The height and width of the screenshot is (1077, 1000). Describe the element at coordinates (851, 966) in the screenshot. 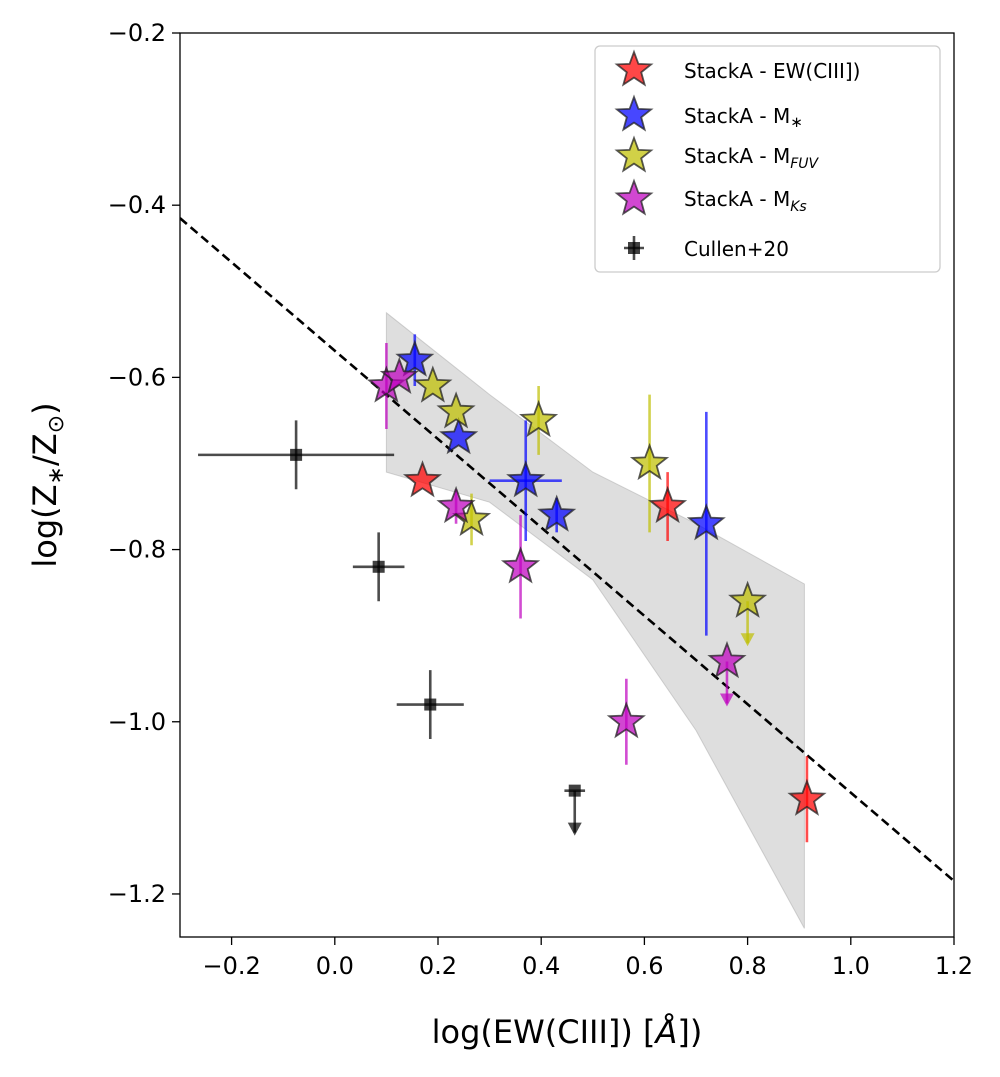

I see `x-tick-label: 1.0` at that location.